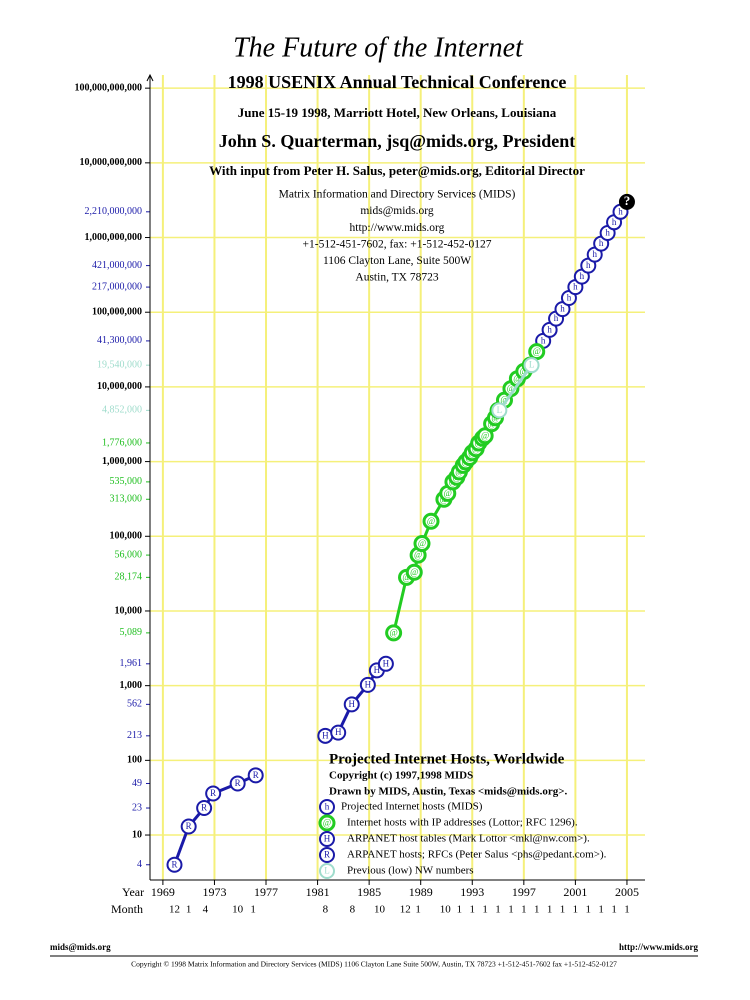 The height and width of the screenshot is (1000, 750). I want to click on y-tick-label: 100,000,000,000, so click(109, 87).